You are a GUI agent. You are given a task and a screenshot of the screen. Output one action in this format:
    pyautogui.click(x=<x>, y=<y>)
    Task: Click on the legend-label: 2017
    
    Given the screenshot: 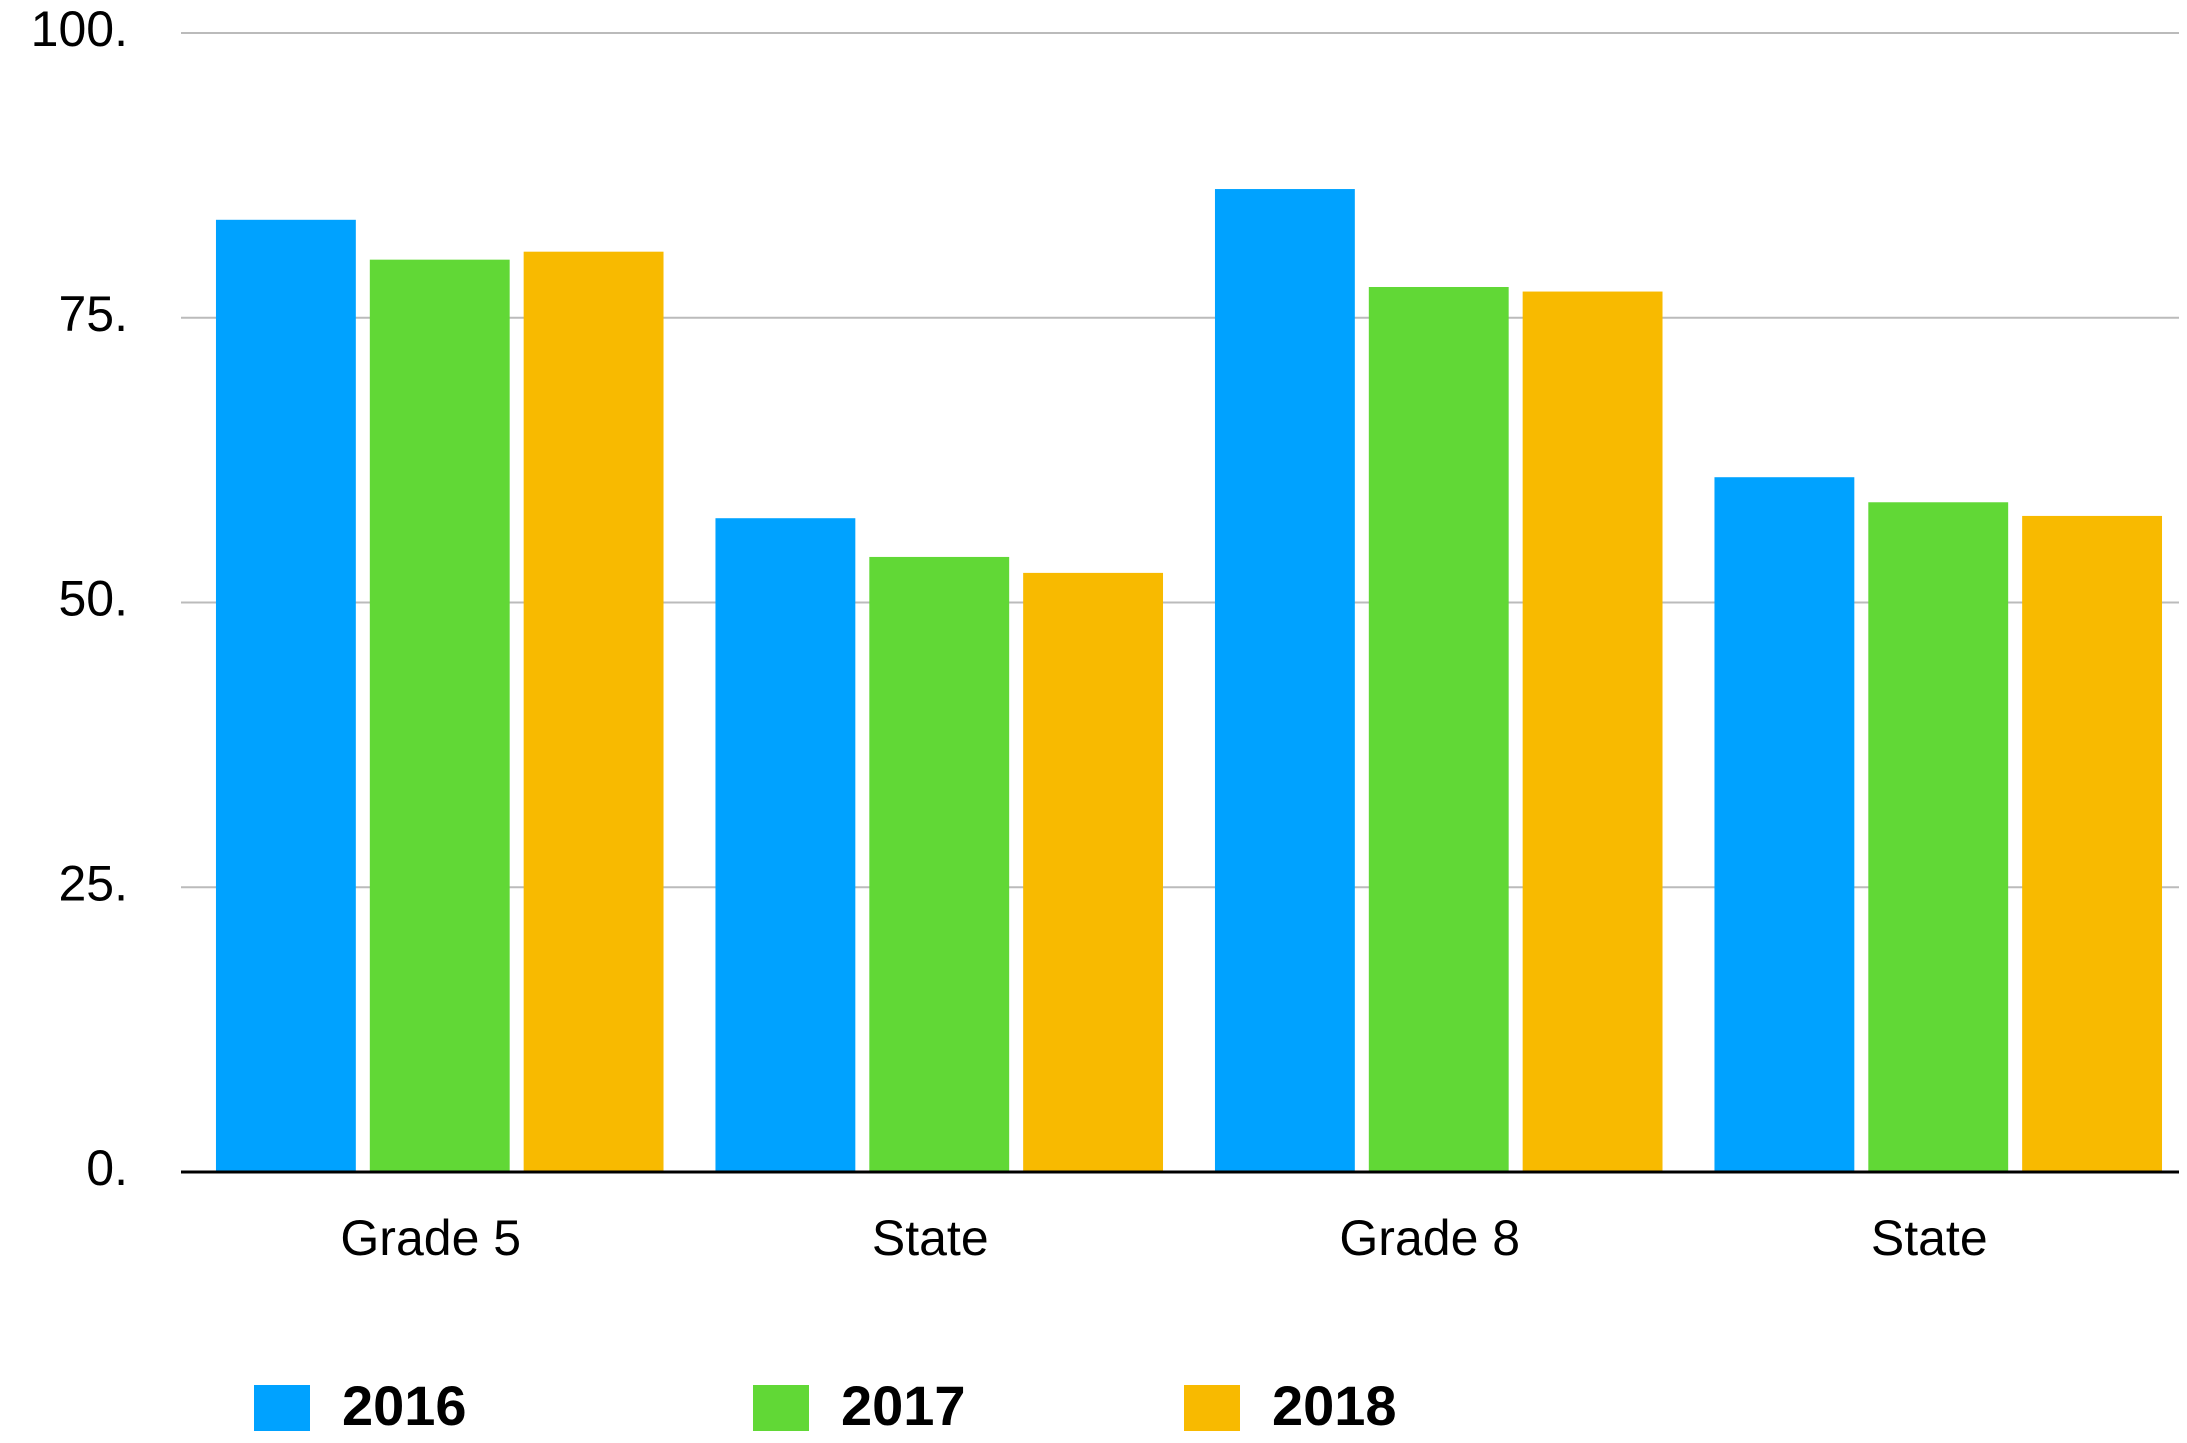 What is the action you would take?
    pyautogui.click(x=903, y=1405)
    